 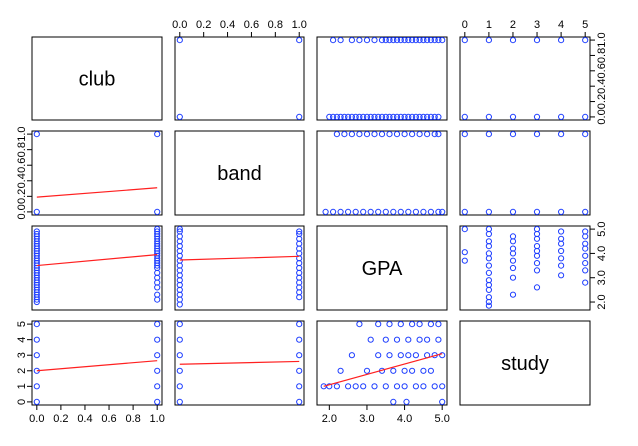 What do you see at coordinates (383, 370) in the screenshot?
I see `fit-line-GPA-study` at bounding box center [383, 370].